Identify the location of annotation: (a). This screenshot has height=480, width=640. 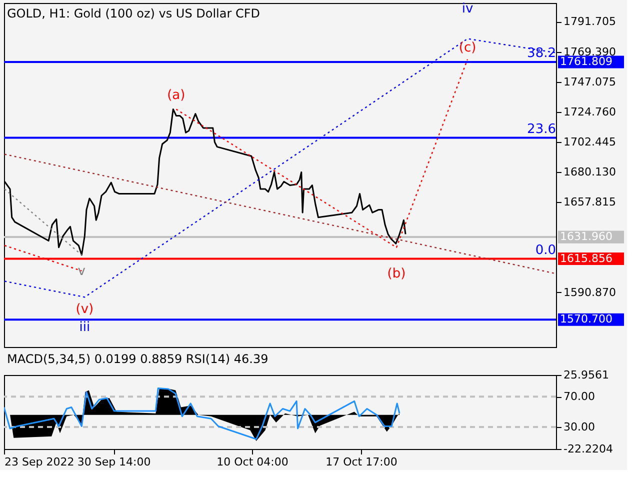
(176, 96).